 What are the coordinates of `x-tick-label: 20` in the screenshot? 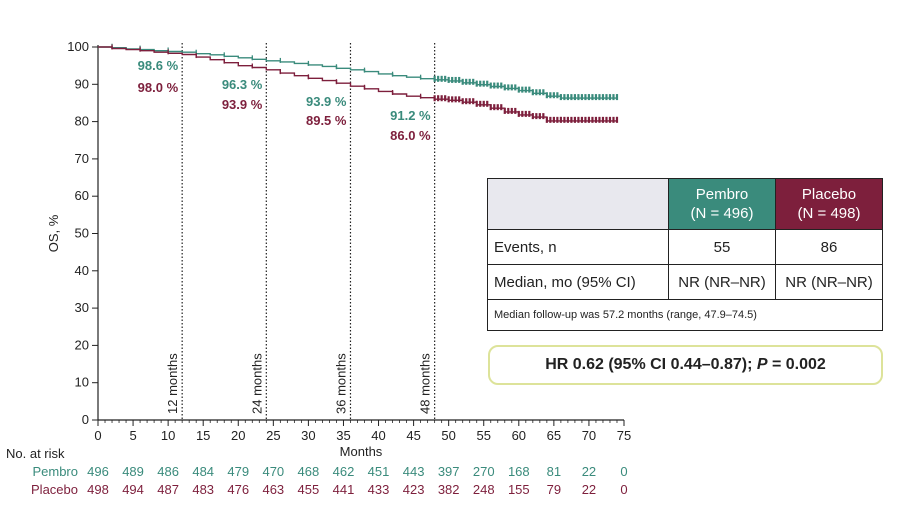 It's located at (238, 435).